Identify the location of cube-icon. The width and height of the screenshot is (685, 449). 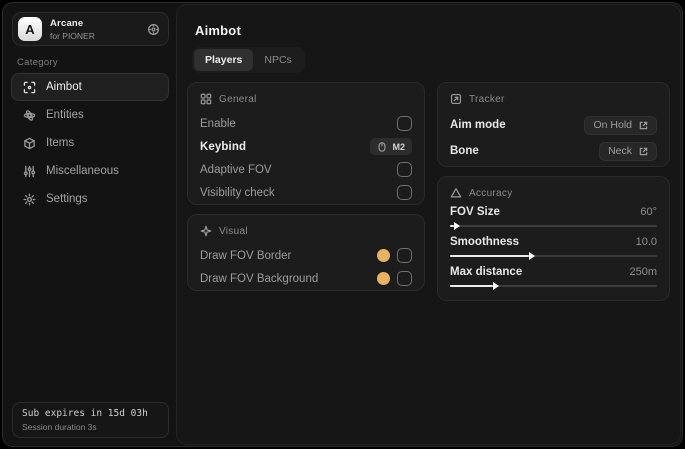
(29, 143).